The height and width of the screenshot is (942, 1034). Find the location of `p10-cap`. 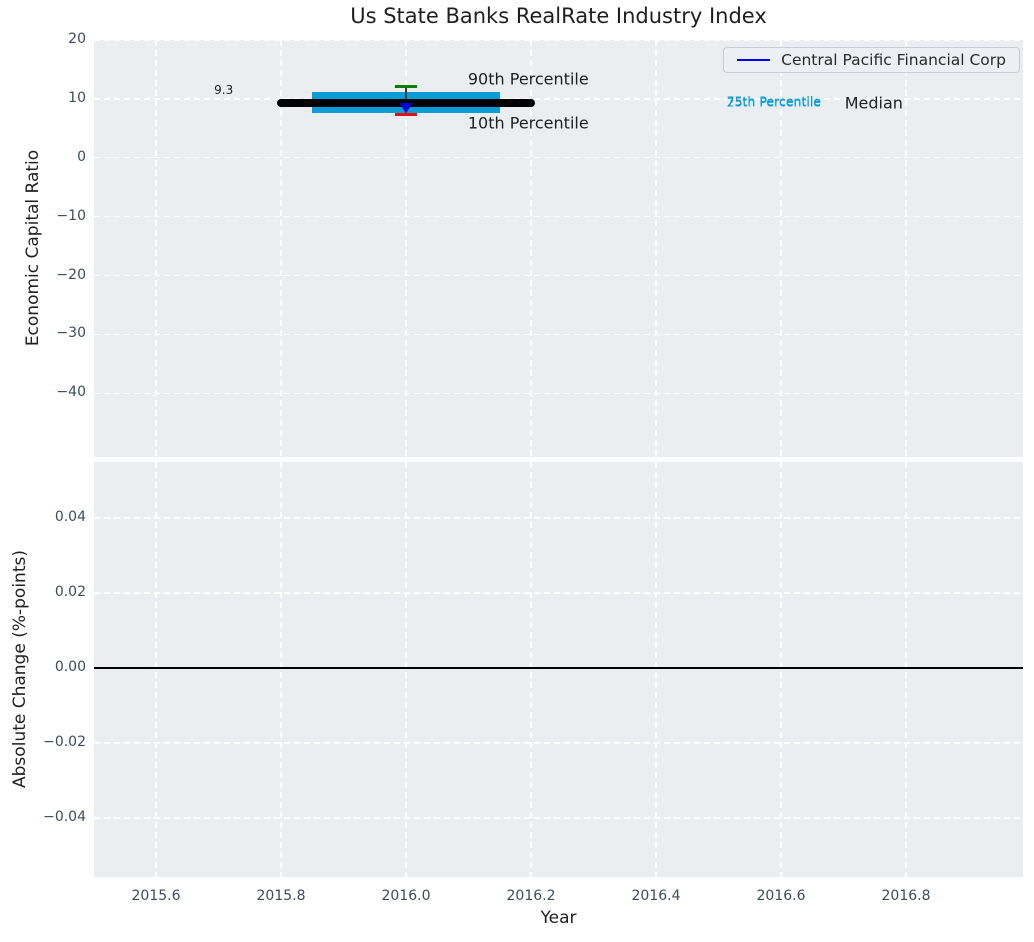

p10-cap is located at coordinates (406, 115).